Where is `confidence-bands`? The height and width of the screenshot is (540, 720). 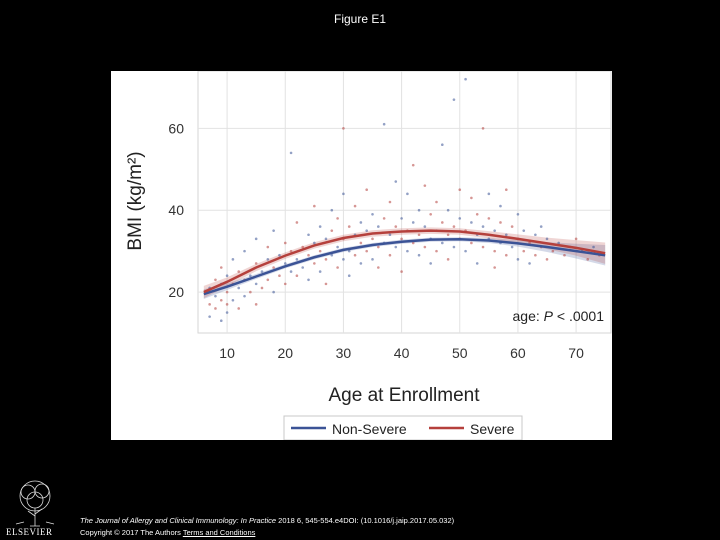 confidence-bands is located at coordinates (404, 263).